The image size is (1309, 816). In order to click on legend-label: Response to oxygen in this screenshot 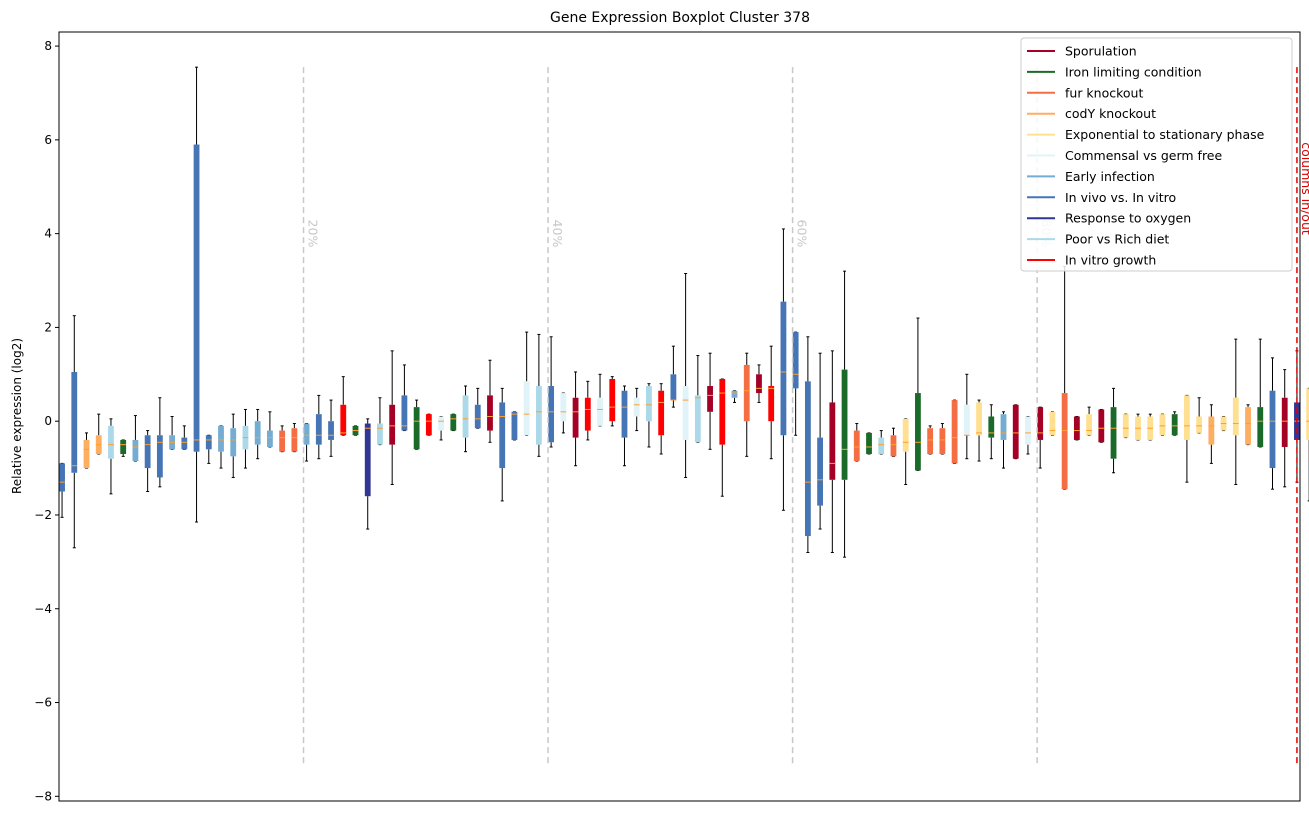, I will do `click(1128, 218)`.